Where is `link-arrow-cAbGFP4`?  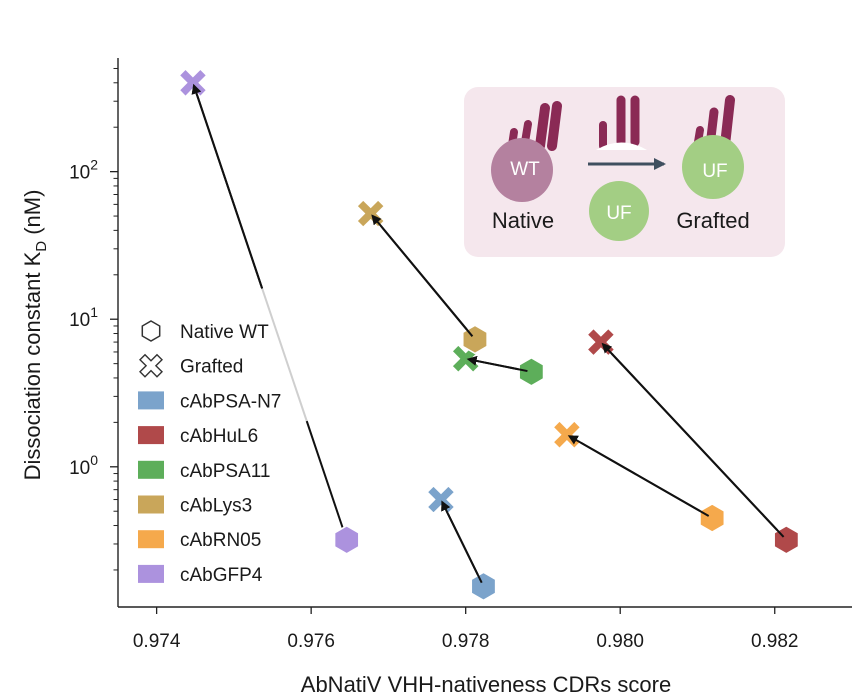
link-arrow-cAbGFP4 is located at coordinates (227, 186).